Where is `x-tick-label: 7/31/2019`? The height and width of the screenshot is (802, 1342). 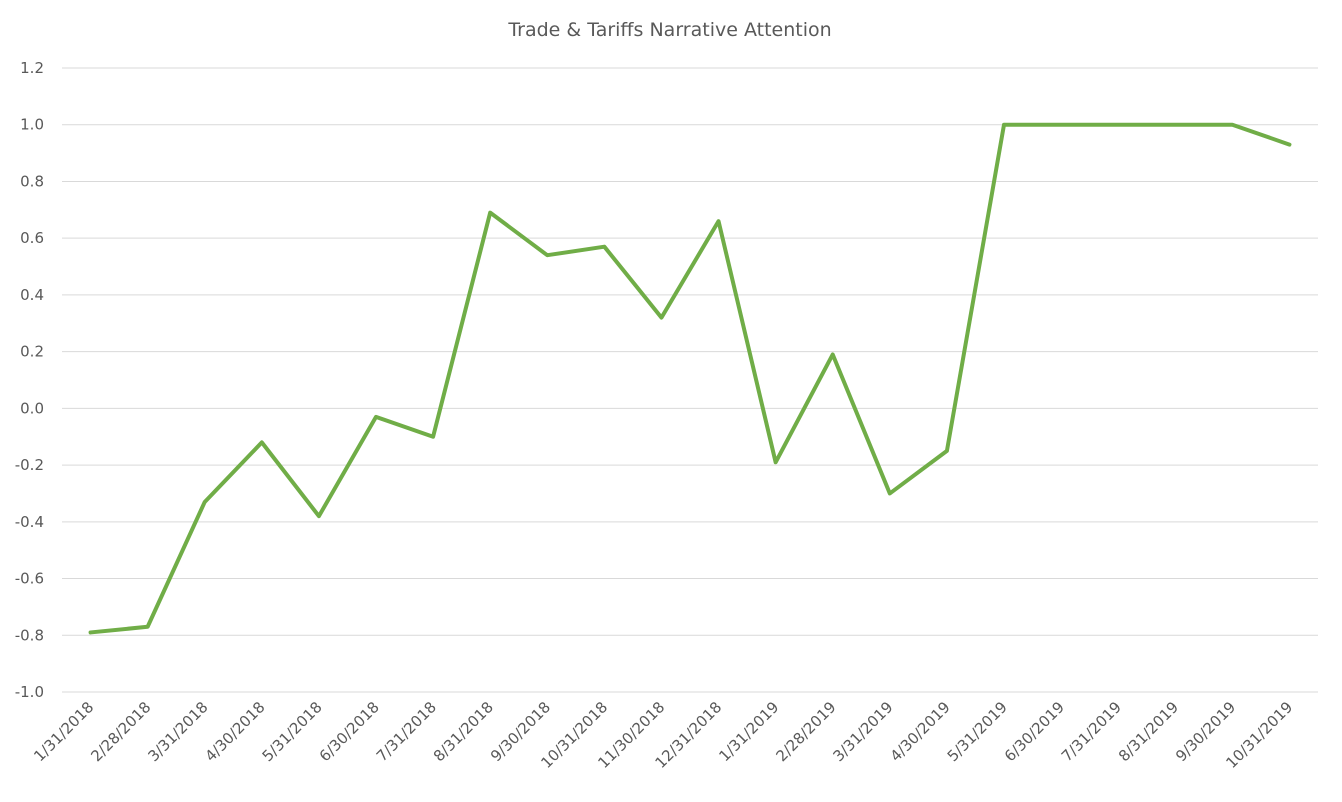
x-tick-label: 7/31/2019 is located at coordinates (1091, 731).